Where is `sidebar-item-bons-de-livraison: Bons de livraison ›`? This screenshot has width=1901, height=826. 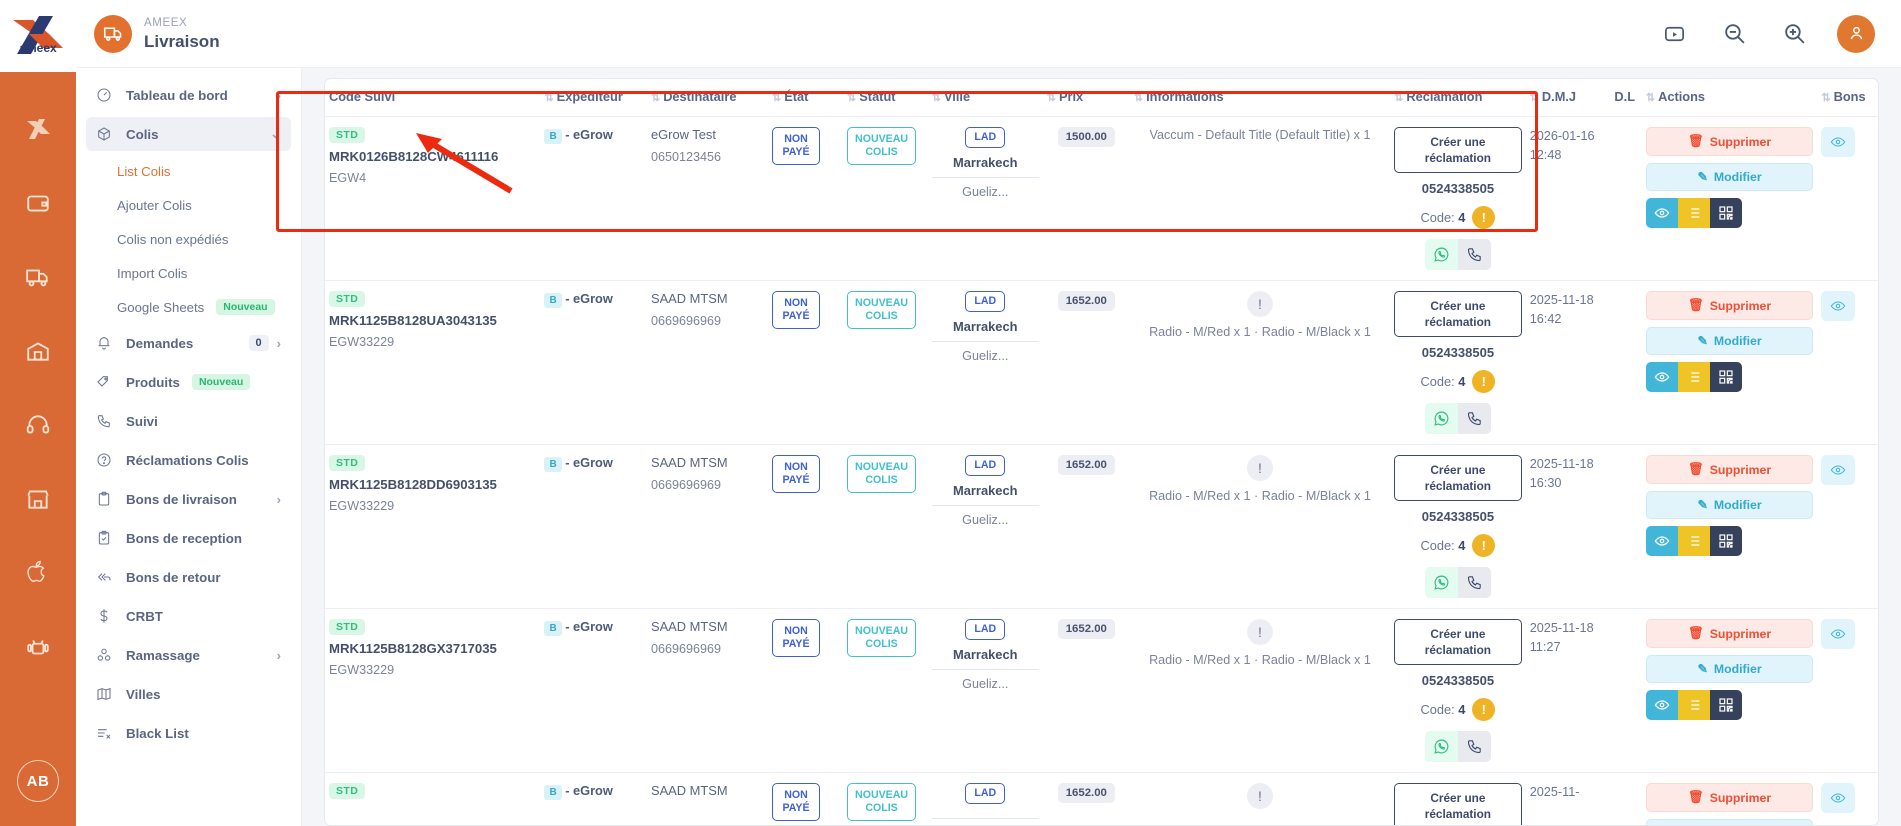
sidebar-item-bons-de-livraison: Bons de livraison › is located at coordinates (188, 499).